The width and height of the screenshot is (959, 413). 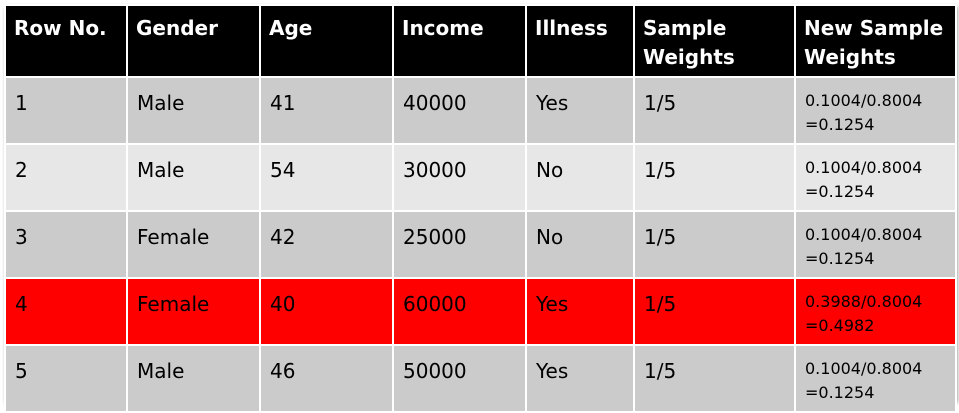 I want to click on cell-income: 50000, so click(x=459, y=378).